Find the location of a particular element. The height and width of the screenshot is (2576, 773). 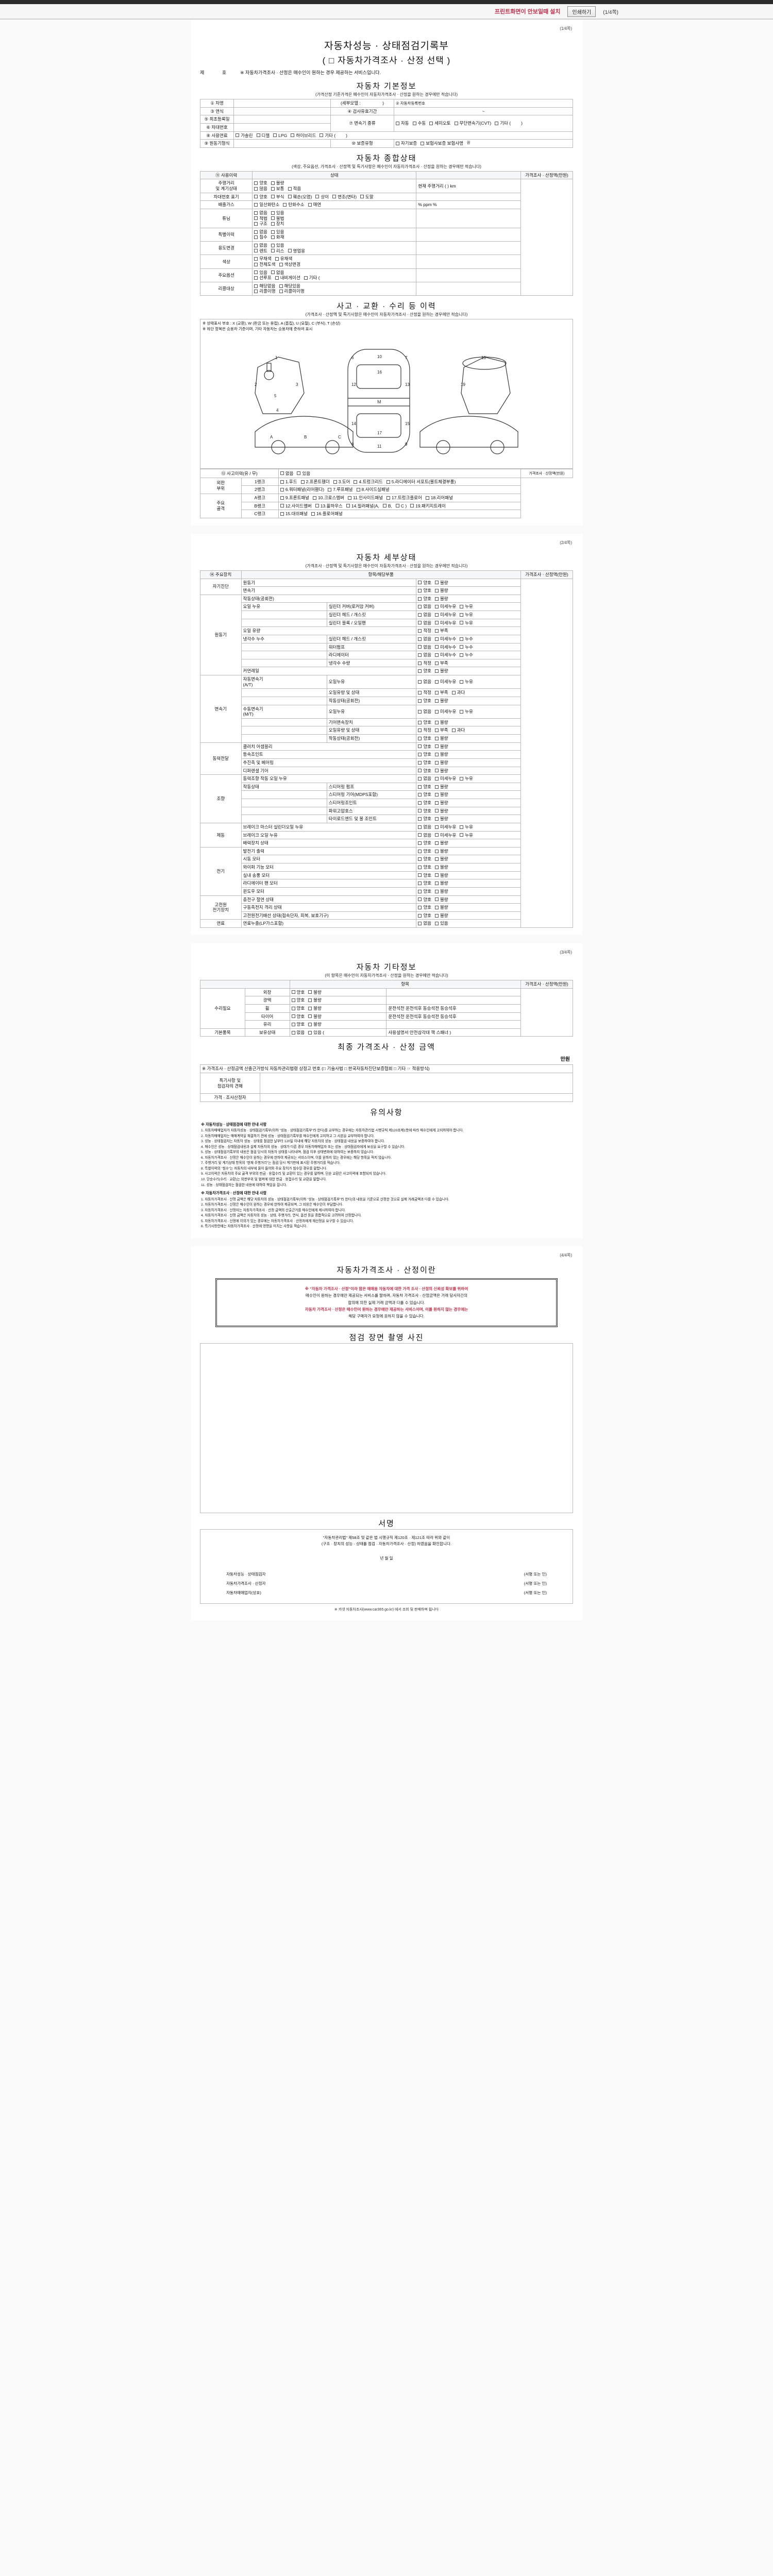

final-amount-row: 만원 is located at coordinates (386, 1058).